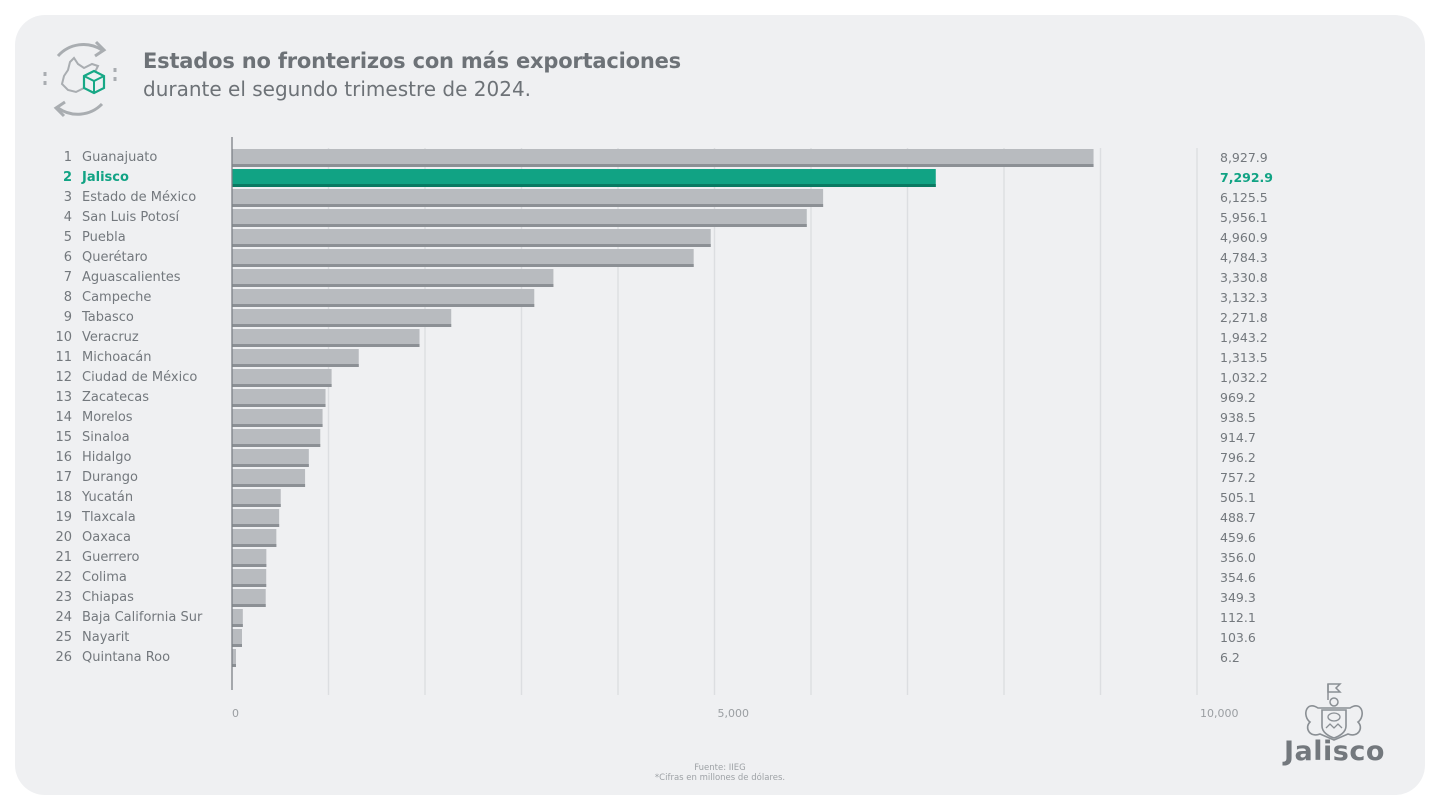 The image size is (1440, 810). Describe the element at coordinates (120, 157) in the screenshot. I see `category-label: Guanajuato` at that location.